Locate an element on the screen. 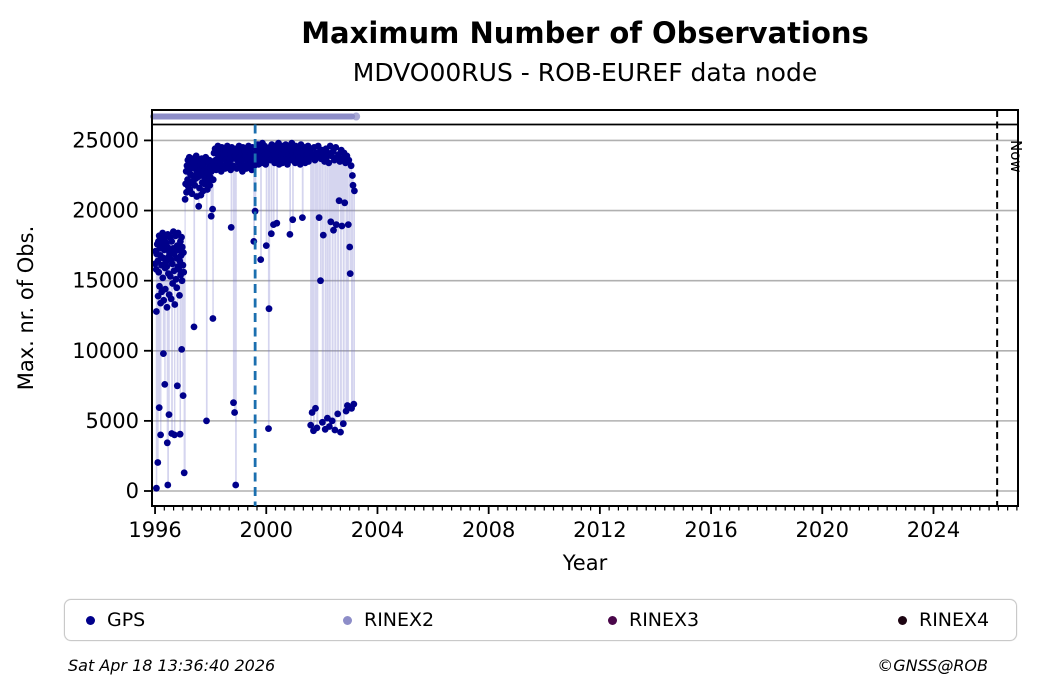  legend-label-gps: GPS is located at coordinates (126, 620).